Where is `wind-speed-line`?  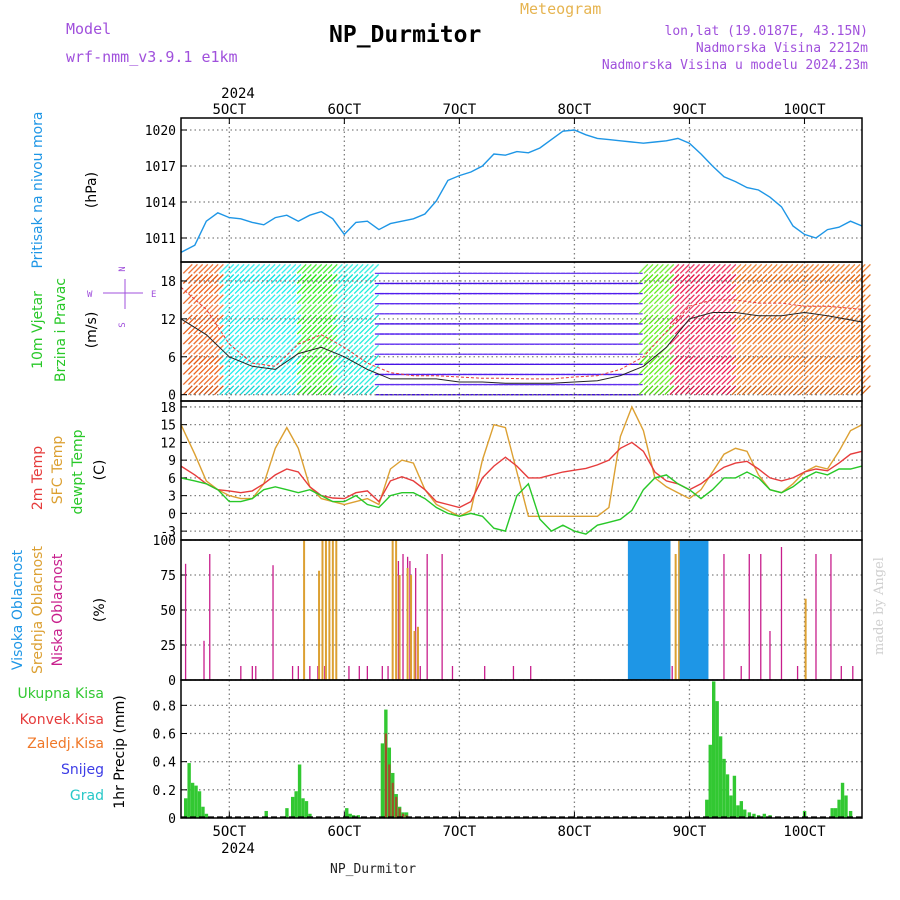 wind-speed-line is located at coordinates (521, 347).